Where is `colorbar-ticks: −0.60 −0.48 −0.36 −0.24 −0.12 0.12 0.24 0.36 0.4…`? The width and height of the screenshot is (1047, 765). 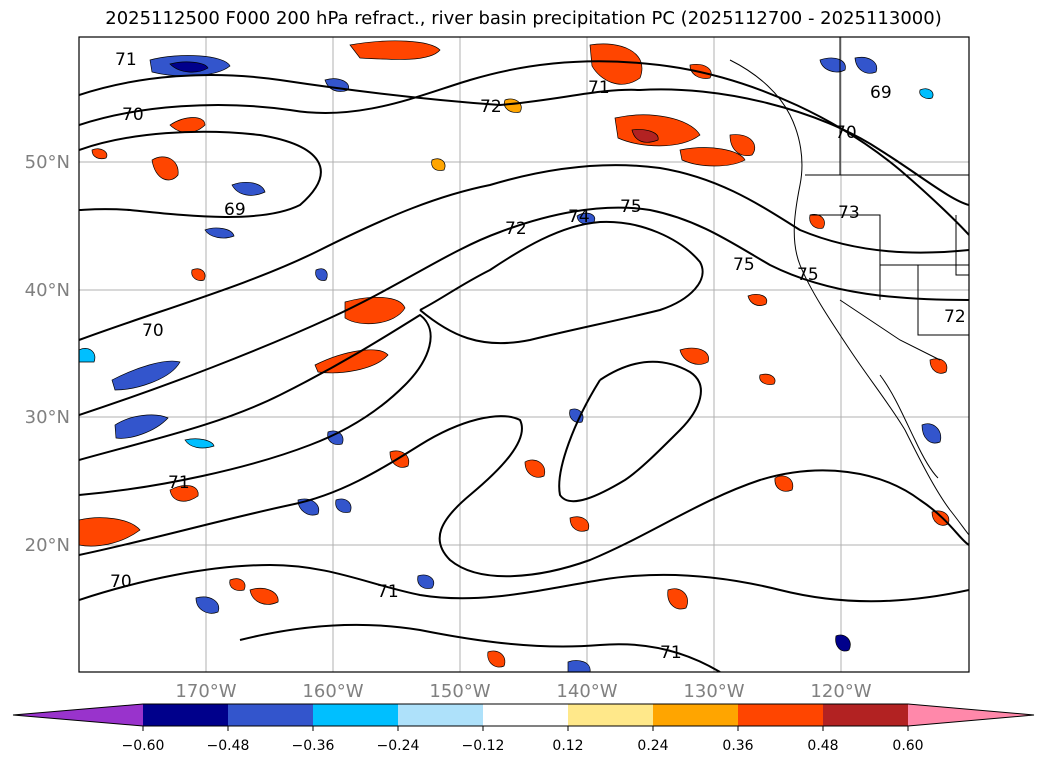 colorbar-ticks: −0.60 −0.48 −0.36 −0.24 −0.12 0.12 0.24 0.36 0.4… is located at coordinates (523, 740).